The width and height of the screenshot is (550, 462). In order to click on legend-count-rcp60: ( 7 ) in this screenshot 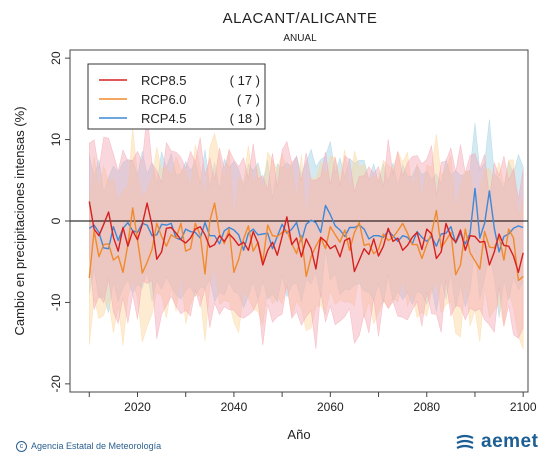, I will do `click(248, 99)`.